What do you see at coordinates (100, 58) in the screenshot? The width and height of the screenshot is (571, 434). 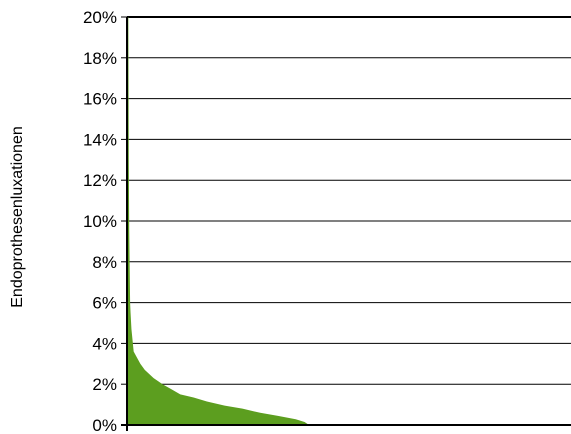 I see `y-tick-label: 18%` at bounding box center [100, 58].